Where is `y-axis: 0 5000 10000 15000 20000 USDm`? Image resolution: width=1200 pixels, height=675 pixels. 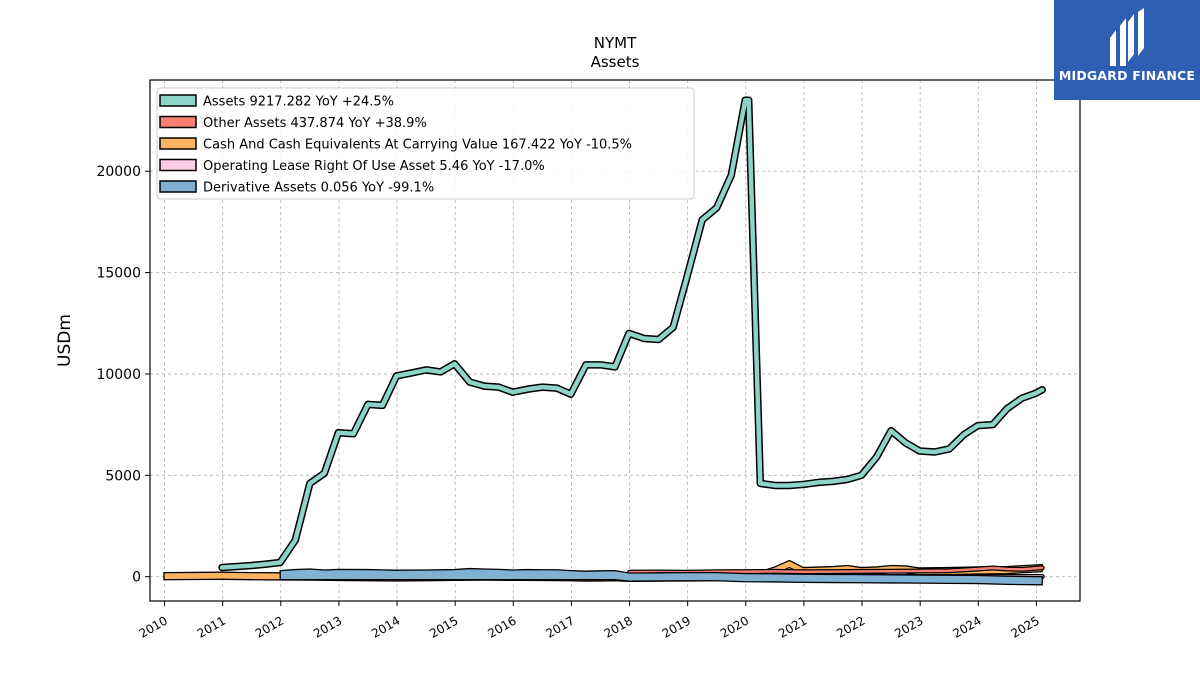 y-axis: 0 5000 10000 15000 20000 USDm is located at coordinates (102, 375).